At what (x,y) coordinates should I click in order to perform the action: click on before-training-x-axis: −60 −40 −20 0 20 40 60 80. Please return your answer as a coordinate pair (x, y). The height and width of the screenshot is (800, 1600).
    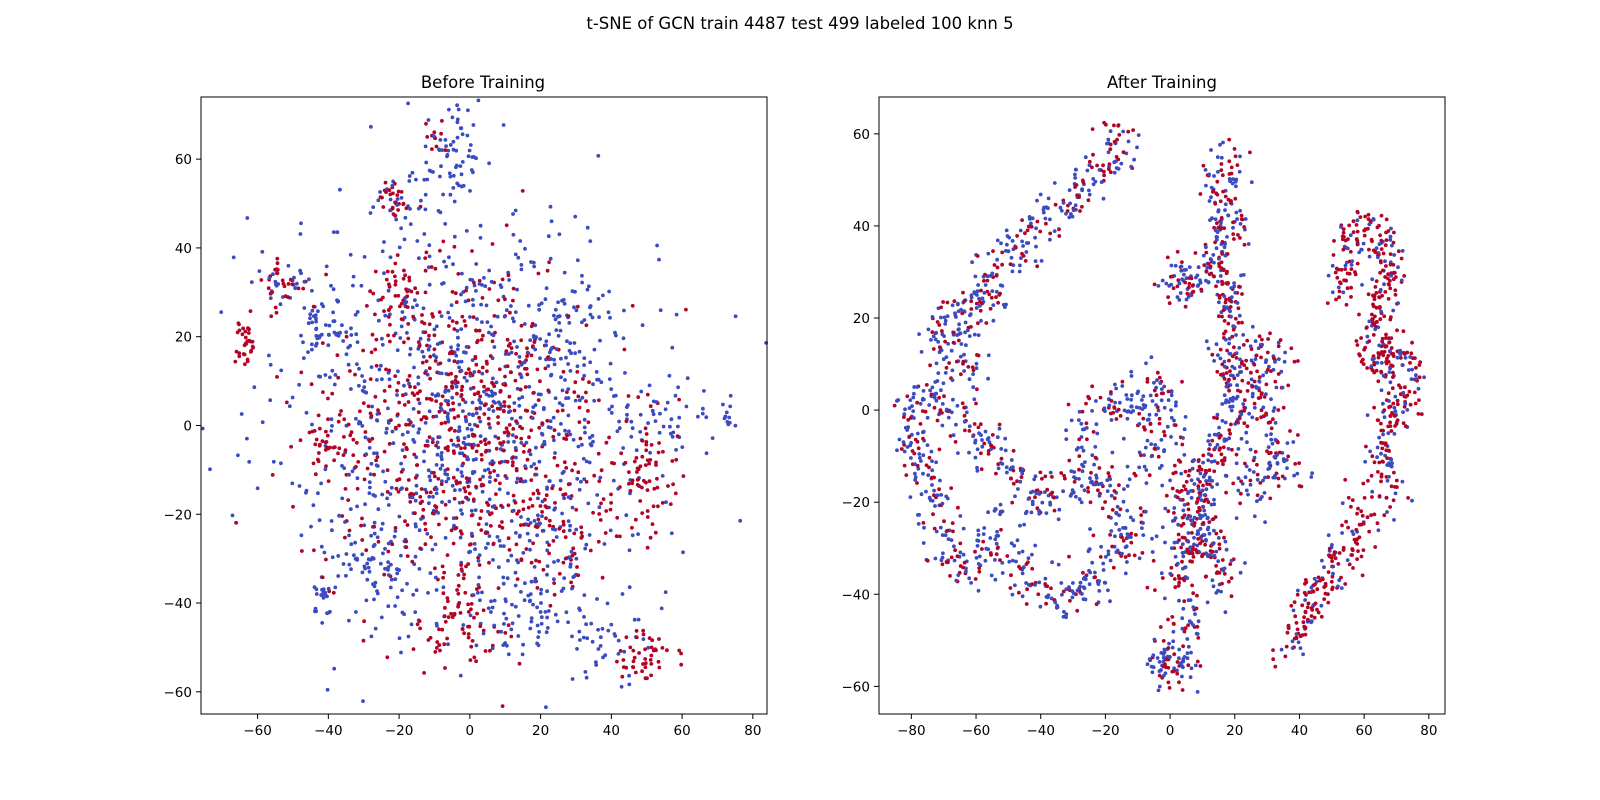
    Looking at the image, I should click on (502, 726).